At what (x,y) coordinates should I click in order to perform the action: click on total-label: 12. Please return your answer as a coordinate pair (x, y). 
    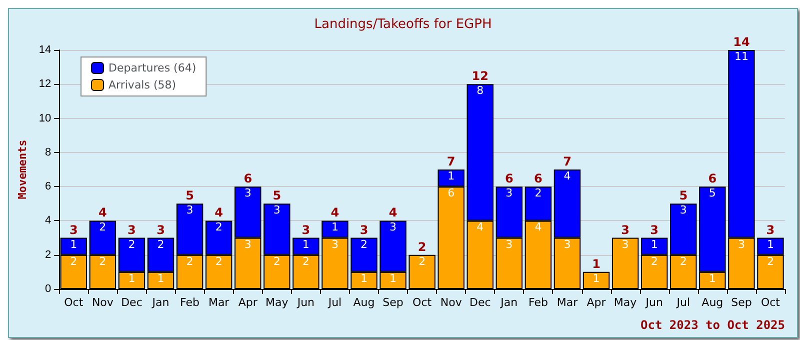
    Looking at the image, I should click on (480, 76).